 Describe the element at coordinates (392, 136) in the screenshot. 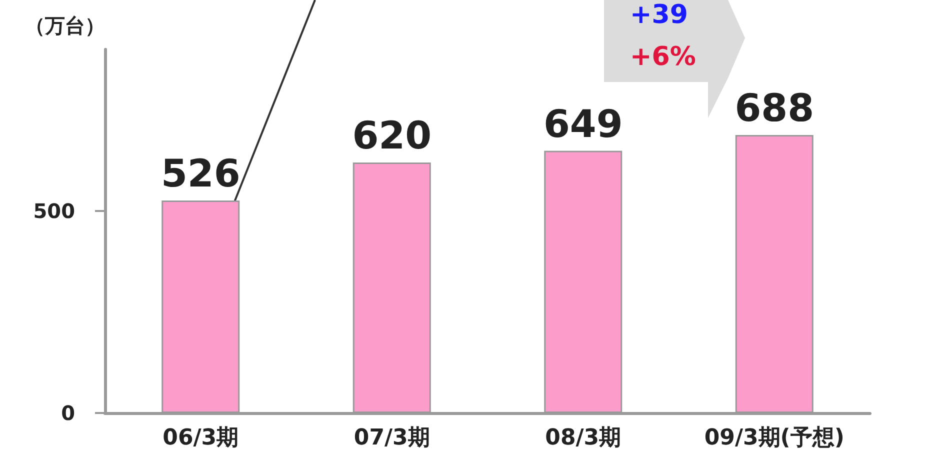

I see `data-label: 620` at that location.